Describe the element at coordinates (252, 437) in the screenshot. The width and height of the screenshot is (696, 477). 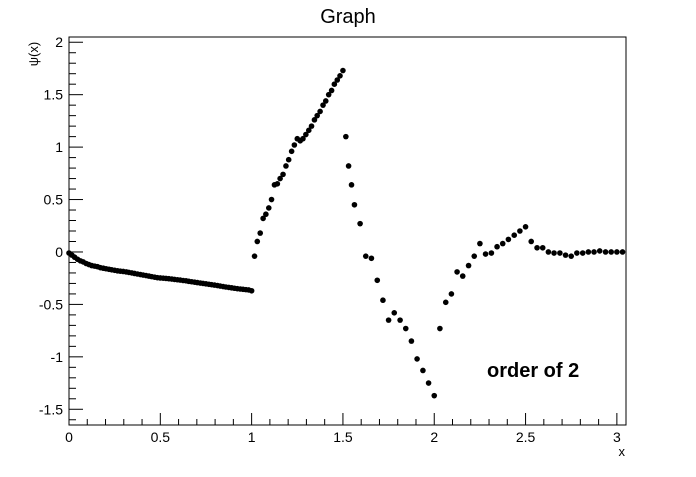
I see `x-tick-label: 1` at that location.